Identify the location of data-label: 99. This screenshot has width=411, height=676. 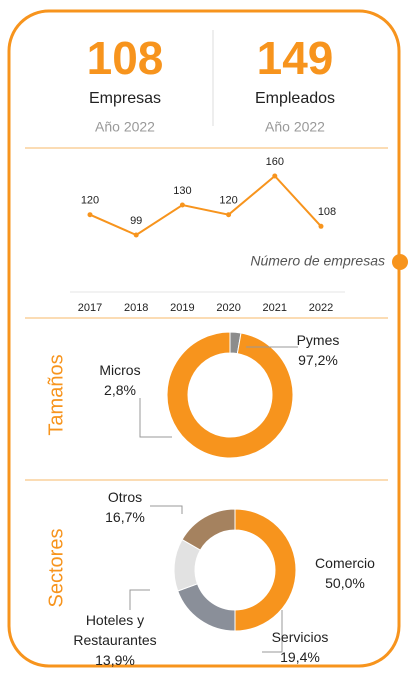
(136, 221).